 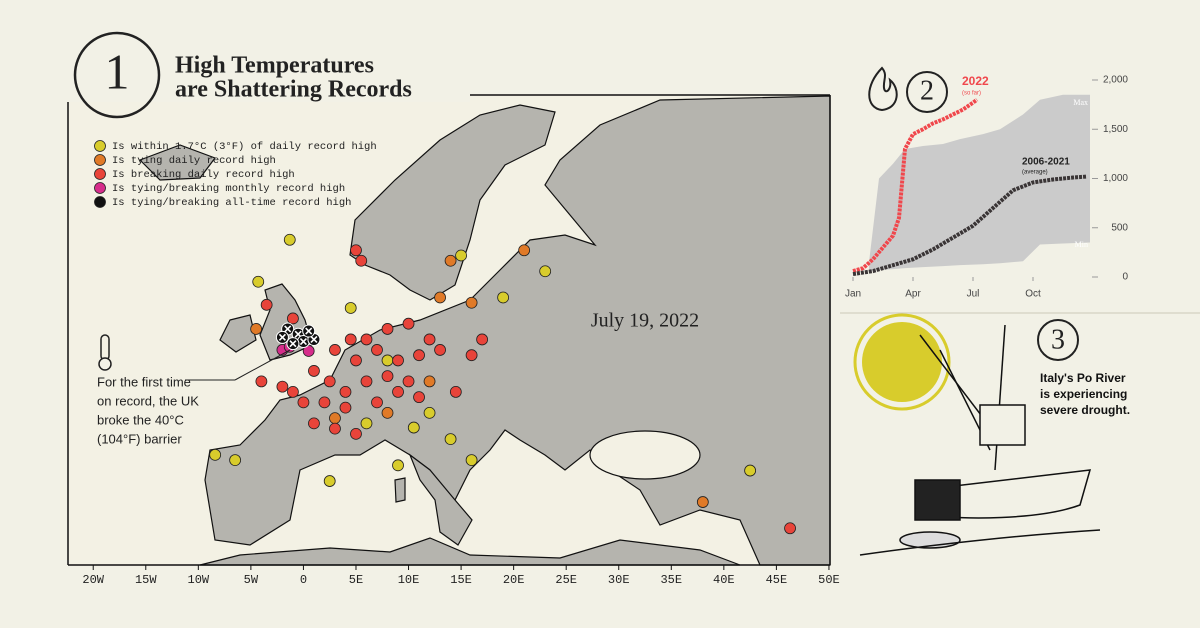 What do you see at coordinates (566, 580) in the screenshot?
I see `x-tick-label: 25E` at bounding box center [566, 580].